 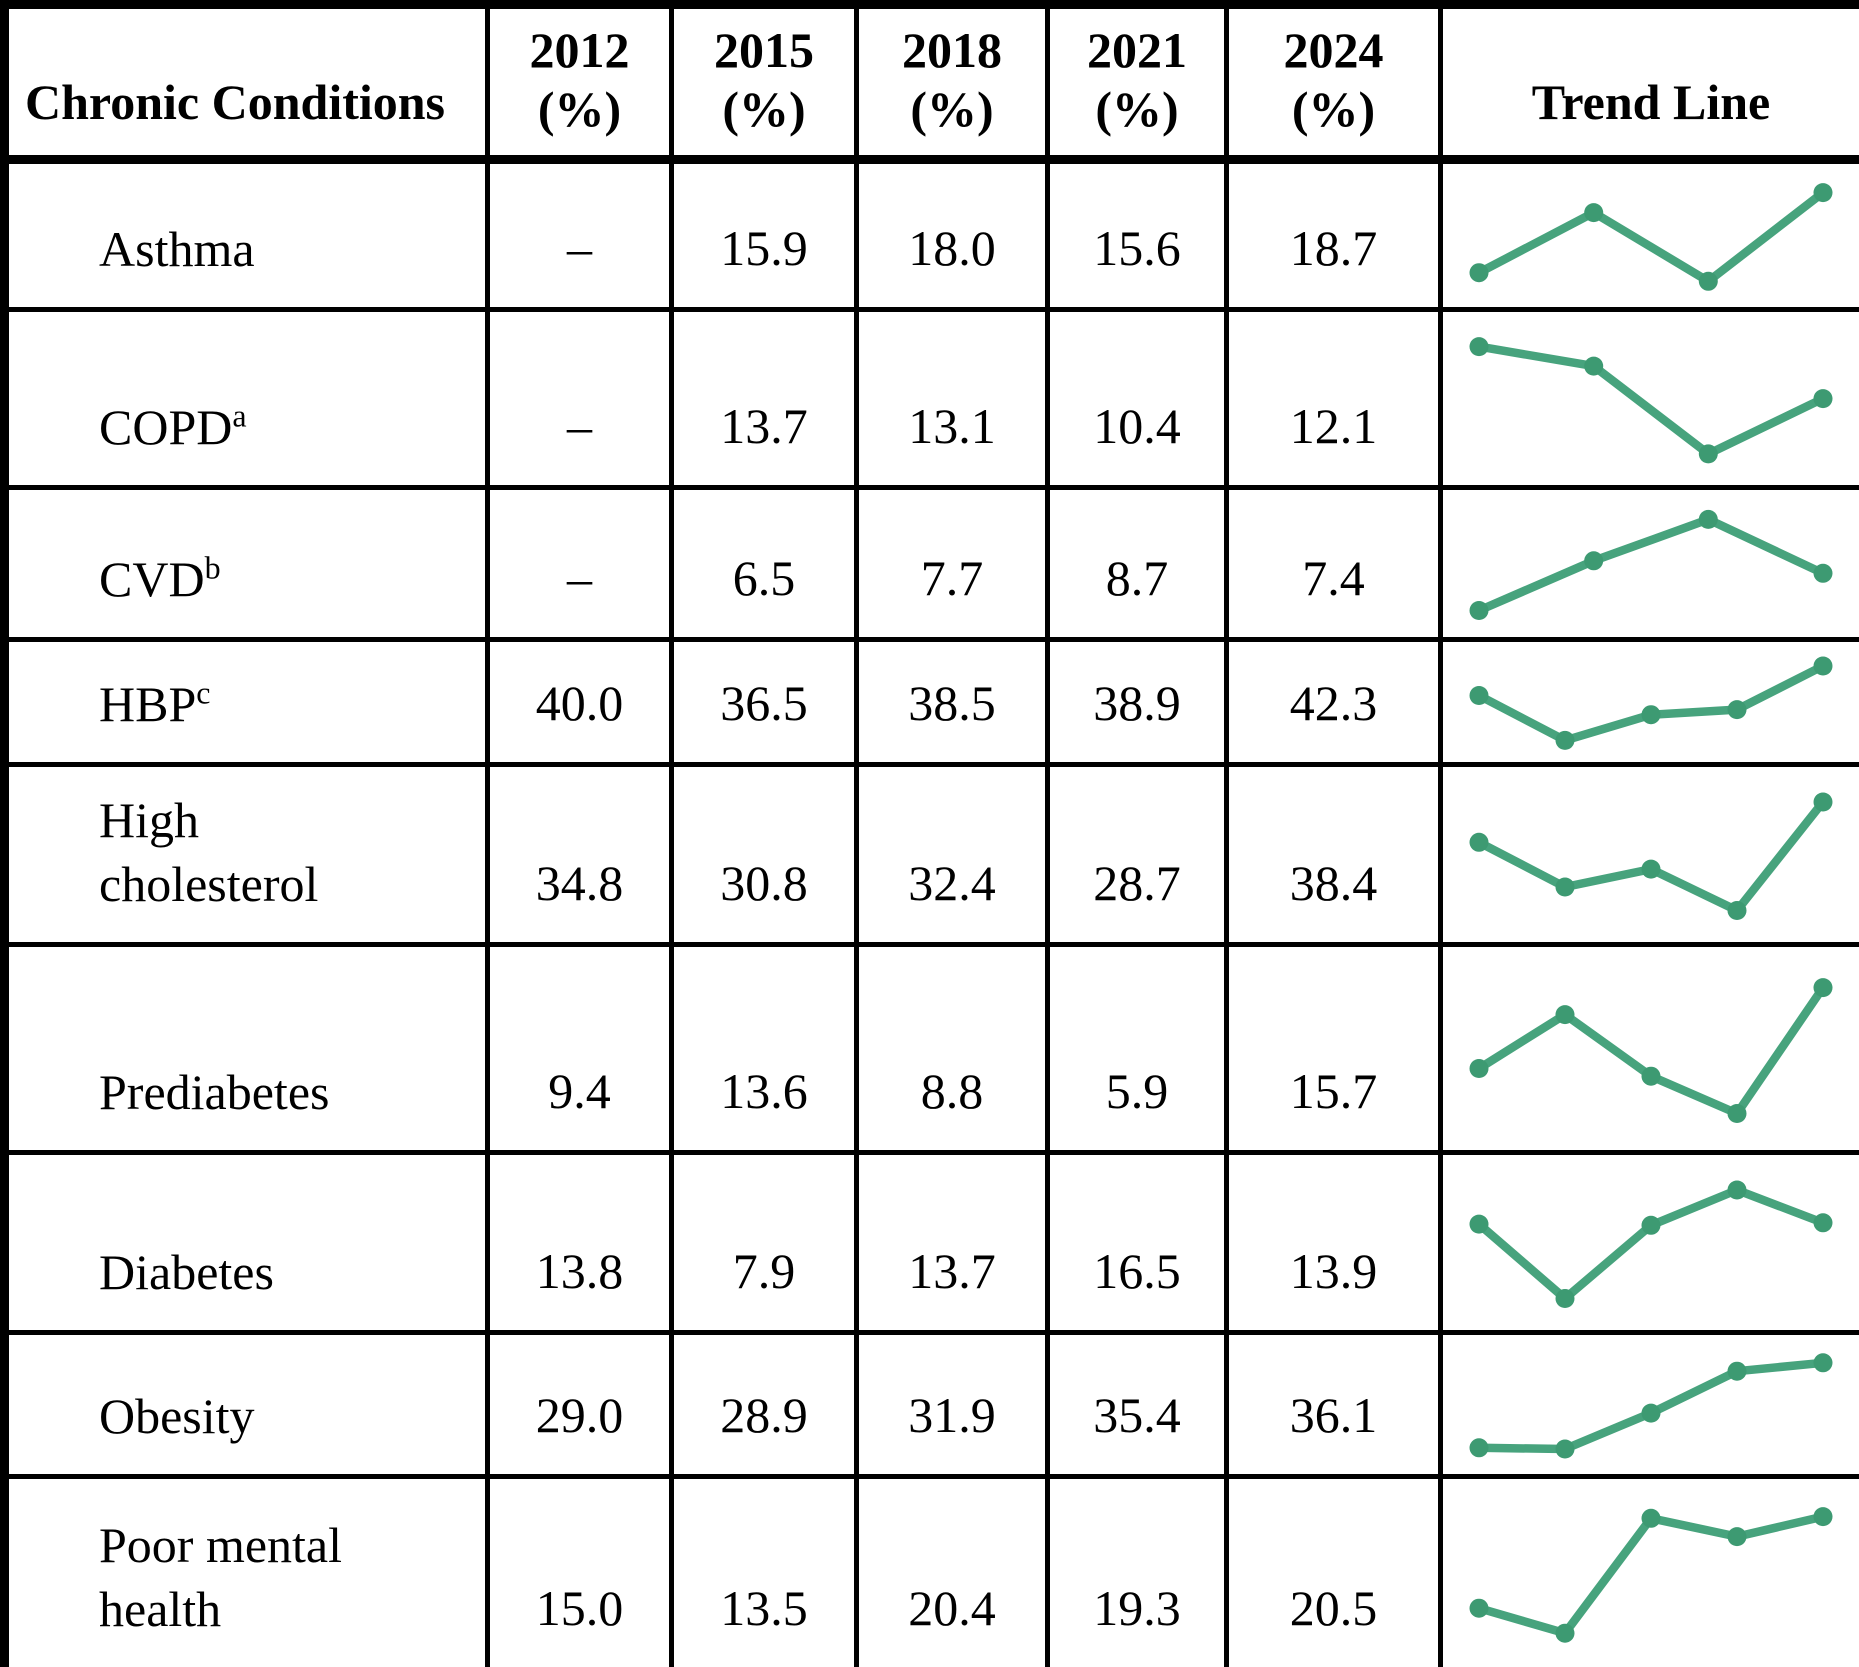 What do you see at coordinates (952, 1242) in the screenshot?
I see `value-cell-2018: 13.7` at bounding box center [952, 1242].